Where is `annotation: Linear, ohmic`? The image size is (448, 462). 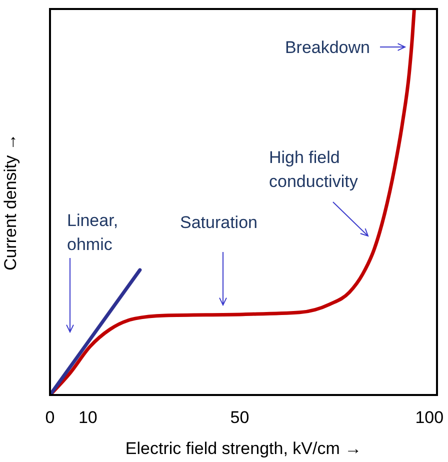 annotation: Linear, ohmic is located at coordinates (92, 232).